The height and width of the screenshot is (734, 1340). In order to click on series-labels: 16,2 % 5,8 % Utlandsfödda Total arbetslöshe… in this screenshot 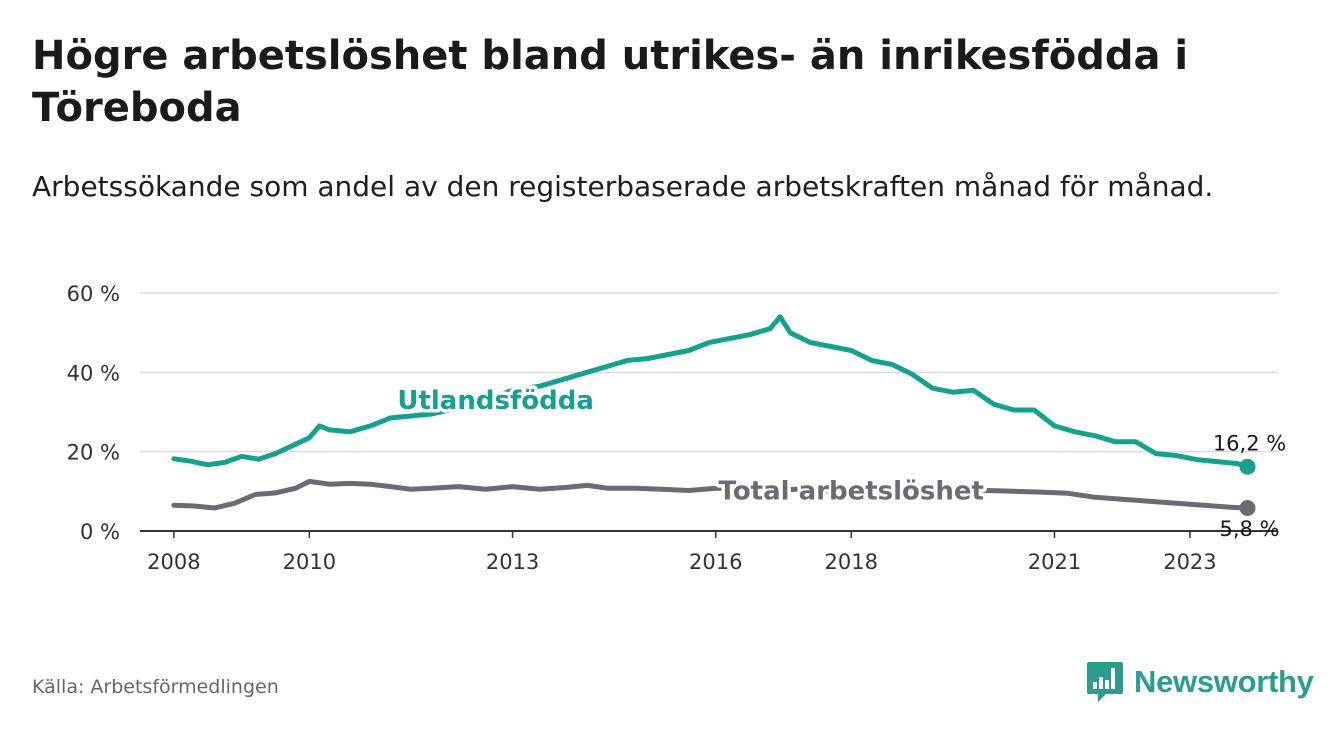, I will do `click(840, 462)`.